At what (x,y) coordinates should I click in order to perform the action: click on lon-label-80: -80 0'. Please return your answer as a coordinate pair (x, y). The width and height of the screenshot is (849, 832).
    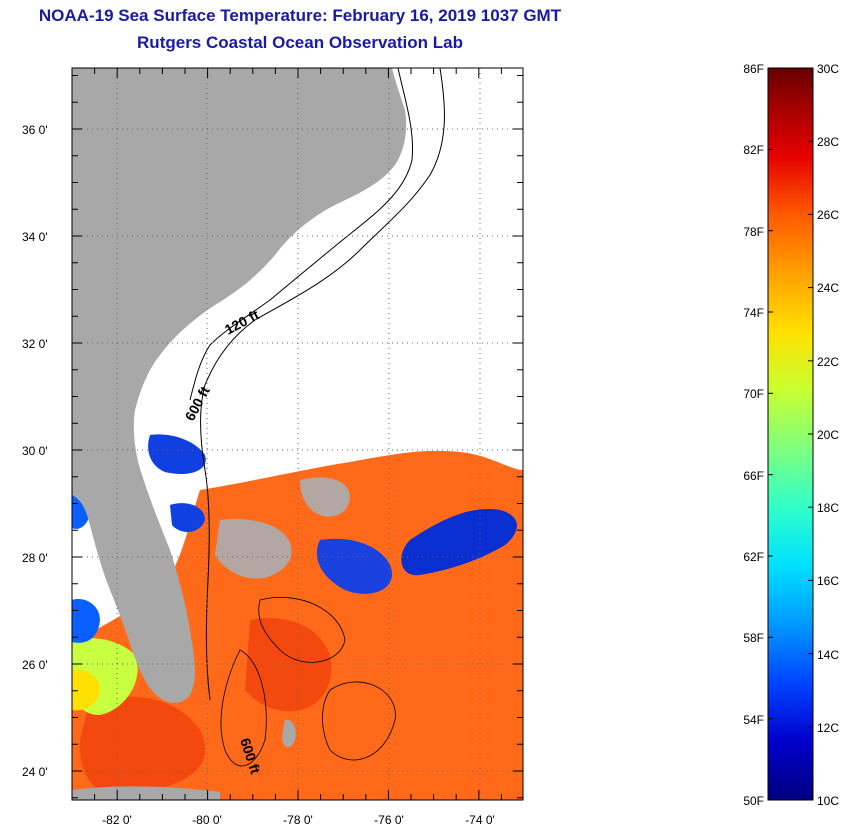
    Looking at the image, I should click on (207, 820).